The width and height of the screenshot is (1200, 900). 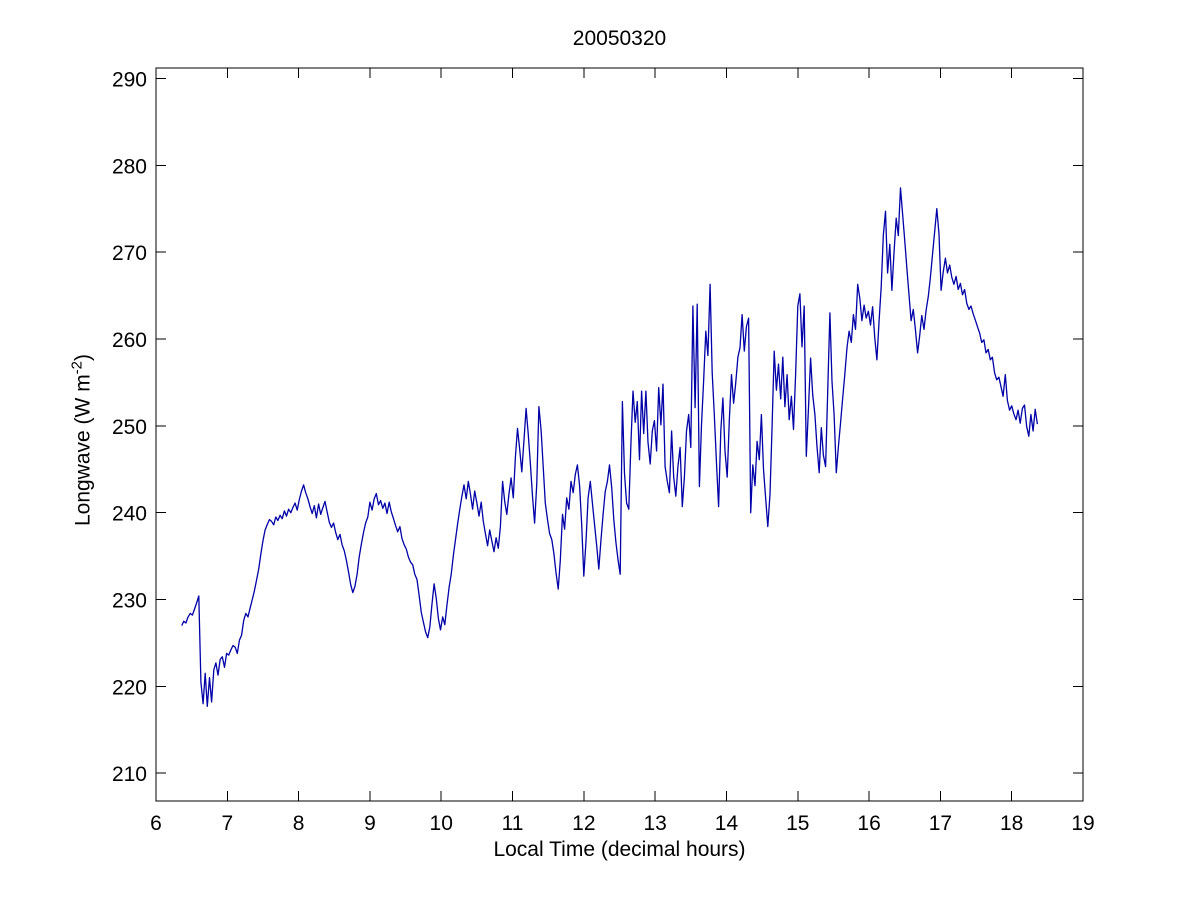 What do you see at coordinates (227, 823) in the screenshot?
I see `x-tick-label: 7` at bounding box center [227, 823].